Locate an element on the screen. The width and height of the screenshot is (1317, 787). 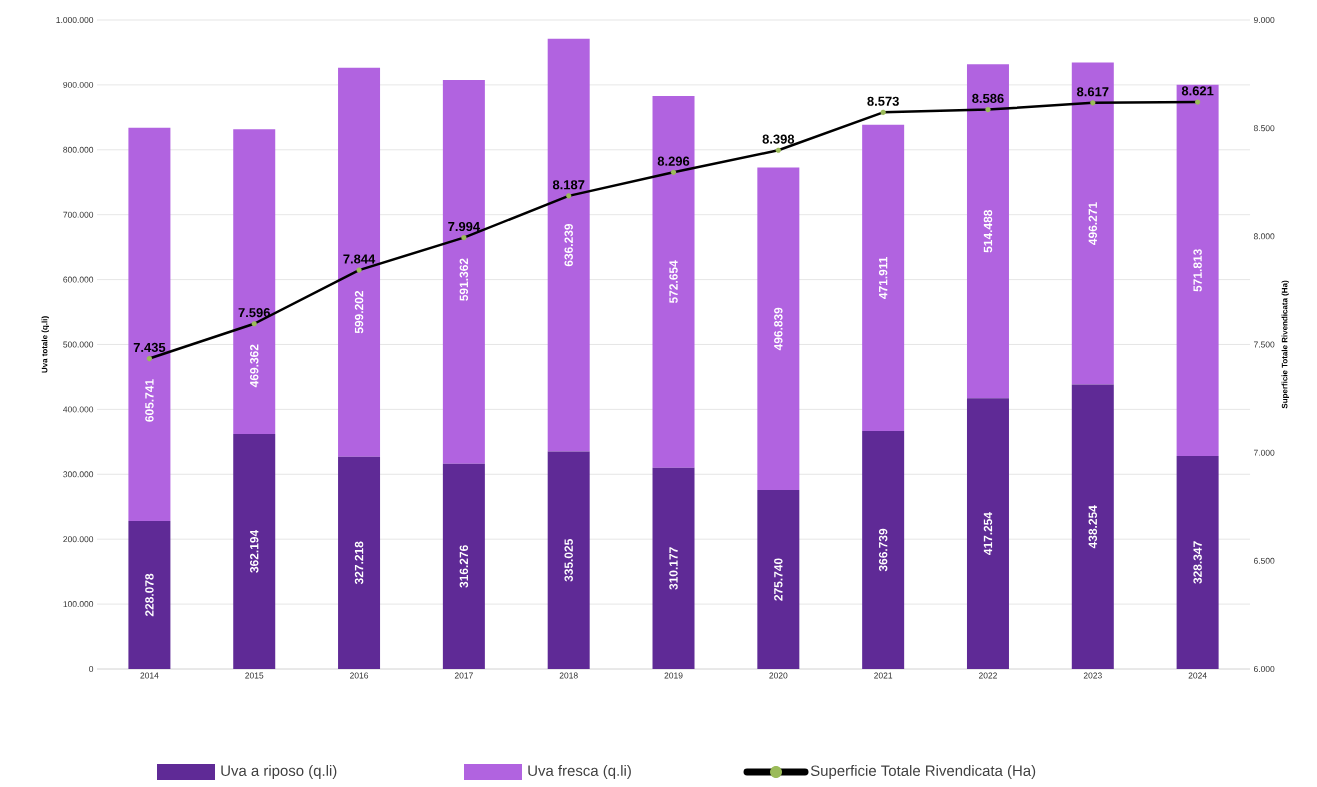
legend-label: Uva a riposo (q.li) is located at coordinates (279, 772).